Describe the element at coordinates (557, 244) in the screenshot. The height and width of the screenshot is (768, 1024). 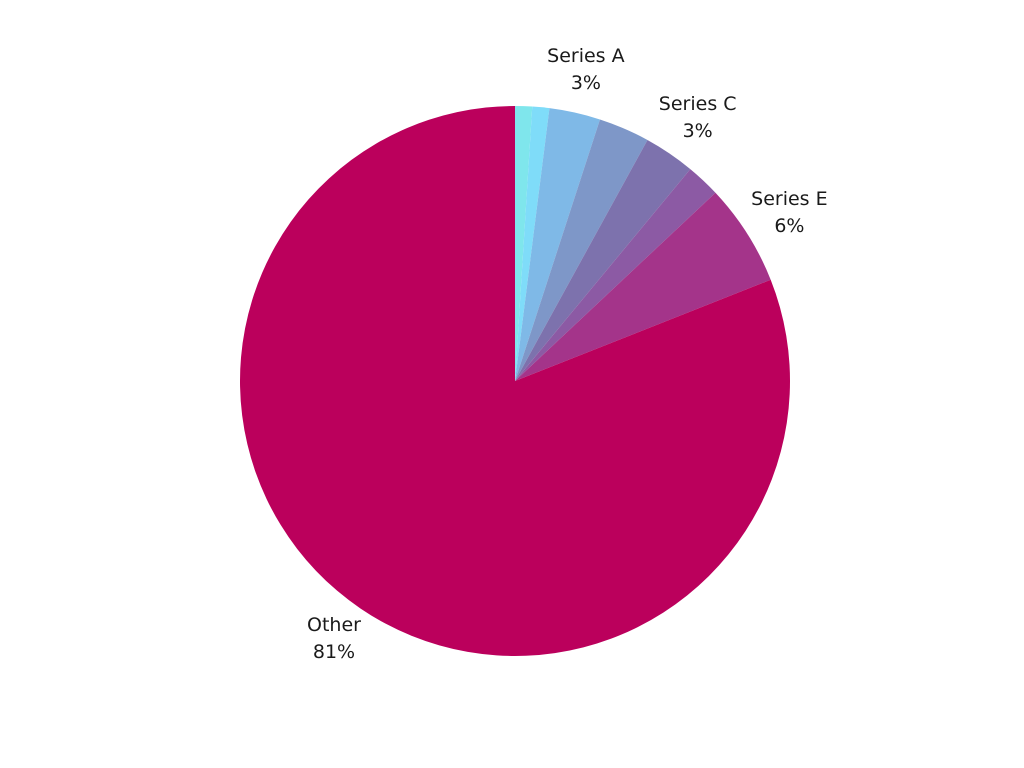
I see `pie-slice-series-a` at that location.